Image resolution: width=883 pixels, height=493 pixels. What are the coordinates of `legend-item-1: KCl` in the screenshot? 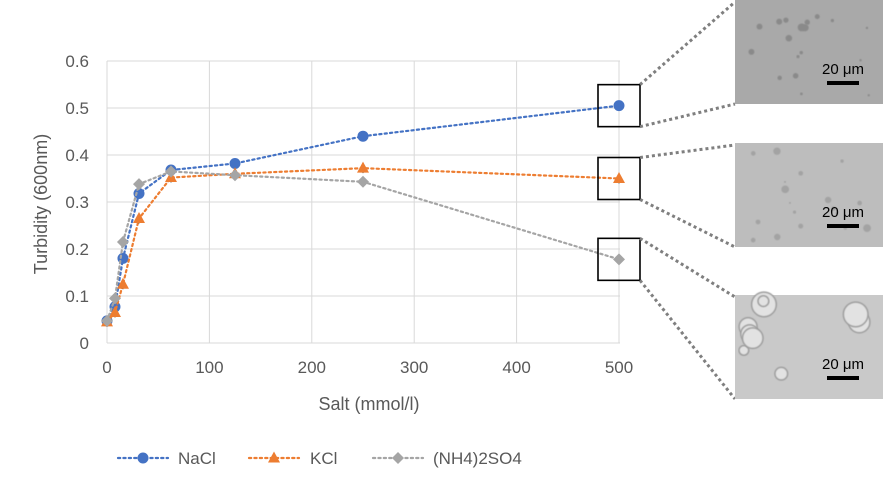 It's located at (292, 458).